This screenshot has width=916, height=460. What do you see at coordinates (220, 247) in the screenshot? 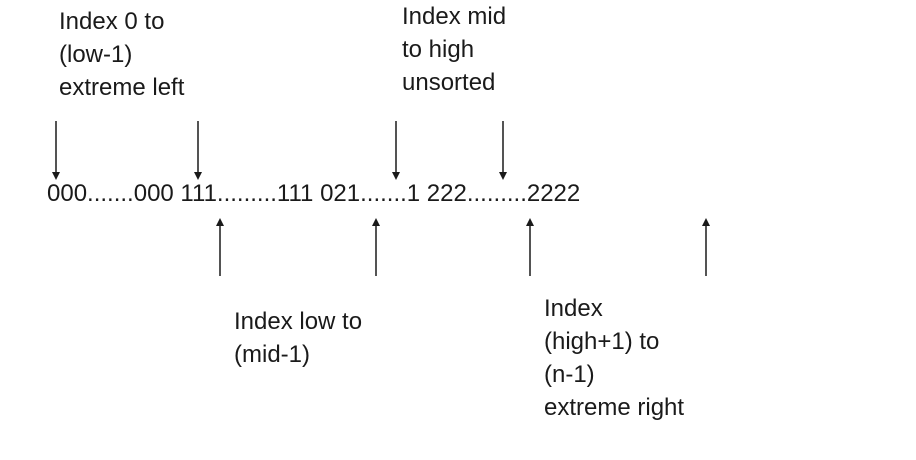
I see `arrow-up-low` at bounding box center [220, 247].